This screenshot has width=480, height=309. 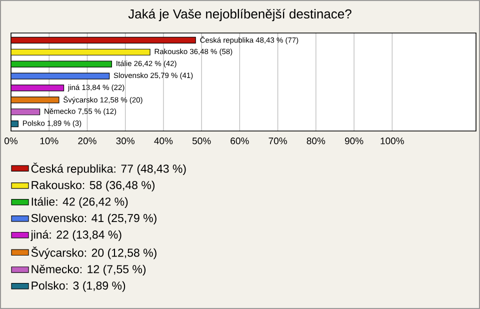 I want to click on x-tick-label: 40%, so click(x=163, y=141).